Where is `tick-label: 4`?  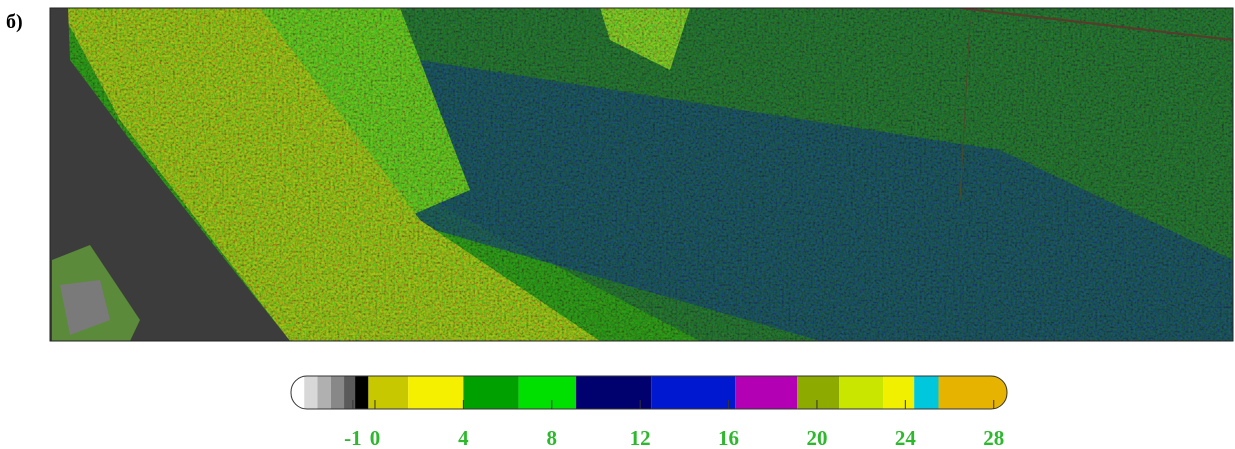
tick-label: 4 is located at coordinates (463, 437).